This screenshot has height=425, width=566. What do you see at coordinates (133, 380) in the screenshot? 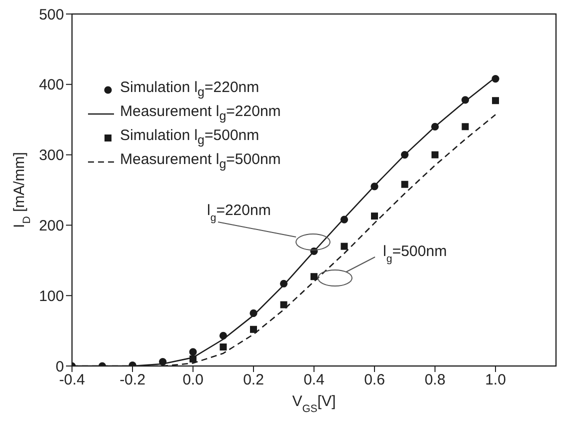
I see `x-tick-label: -0.2` at bounding box center [133, 380].